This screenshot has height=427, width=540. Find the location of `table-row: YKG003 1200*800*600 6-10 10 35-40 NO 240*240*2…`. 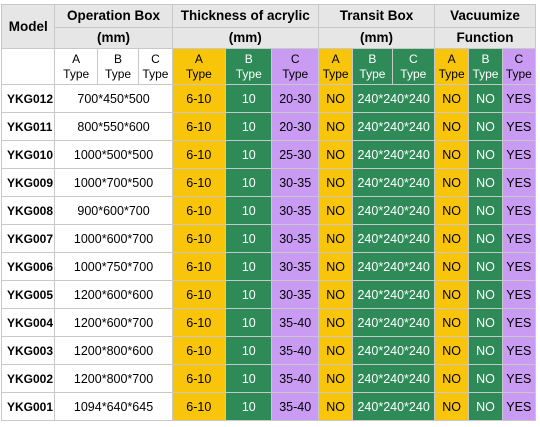

table-row: YKG003 1200*800*600 6-10 10 35-40 NO 240*240*2… is located at coordinates (268, 350).